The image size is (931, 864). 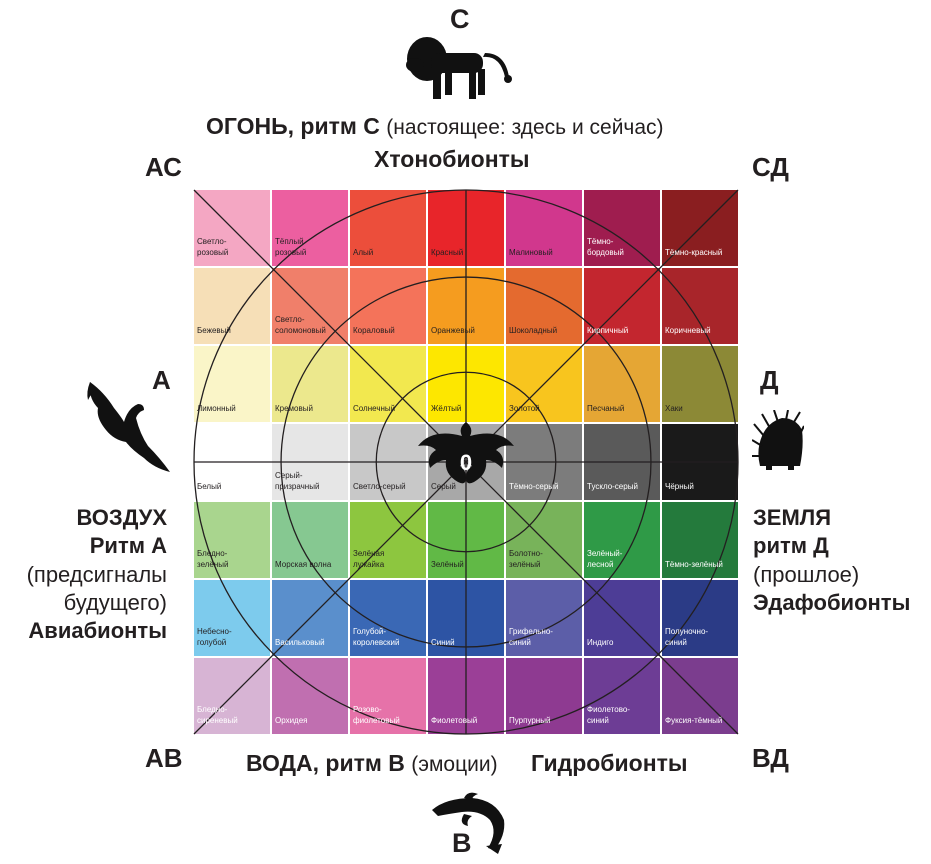 I want to click on direction-north-east: СД, so click(x=770, y=167).